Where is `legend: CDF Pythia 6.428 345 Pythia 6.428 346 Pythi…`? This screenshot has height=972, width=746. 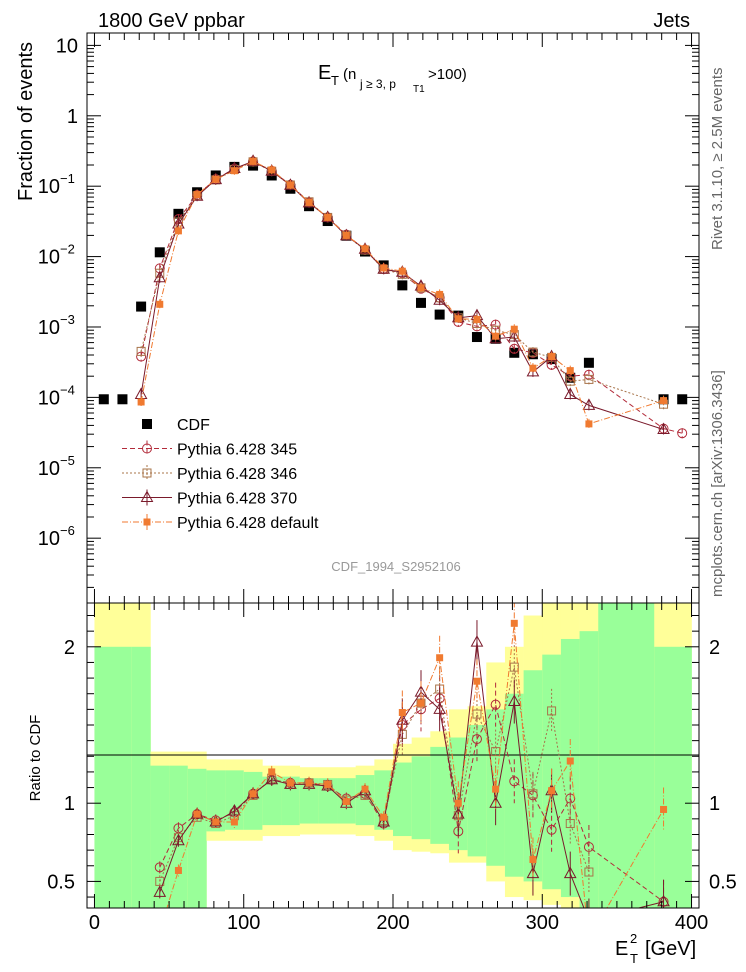
legend: CDF Pythia 6.428 345 Pythia 6.428 346 Pythi… is located at coordinates (220, 474).